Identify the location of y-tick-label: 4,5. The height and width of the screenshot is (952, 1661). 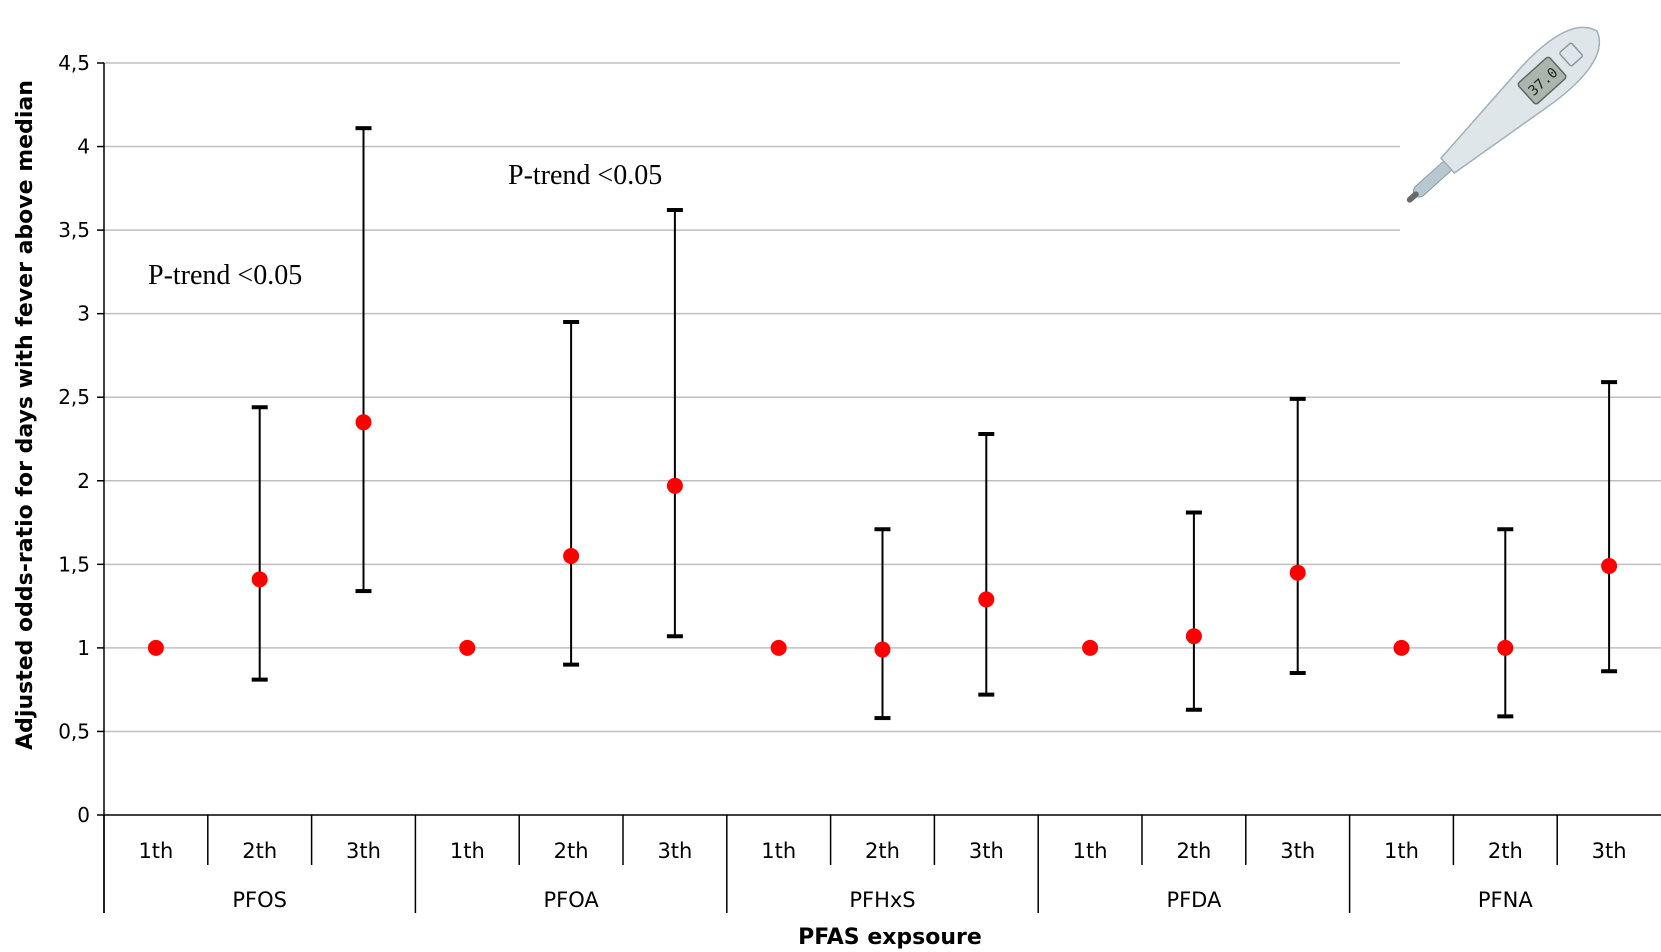
(74, 63).